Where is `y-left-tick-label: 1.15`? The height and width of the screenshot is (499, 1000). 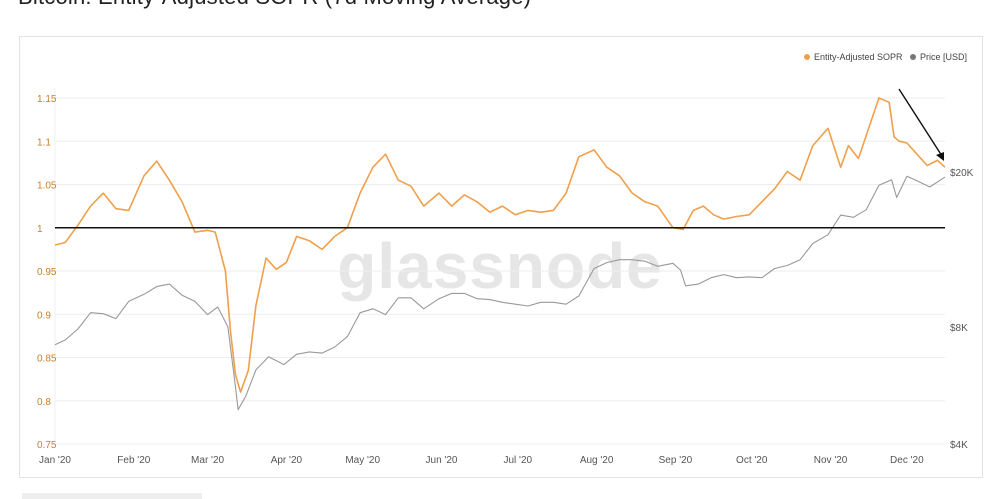
y-left-tick-label: 1.15 is located at coordinates (47, 99).